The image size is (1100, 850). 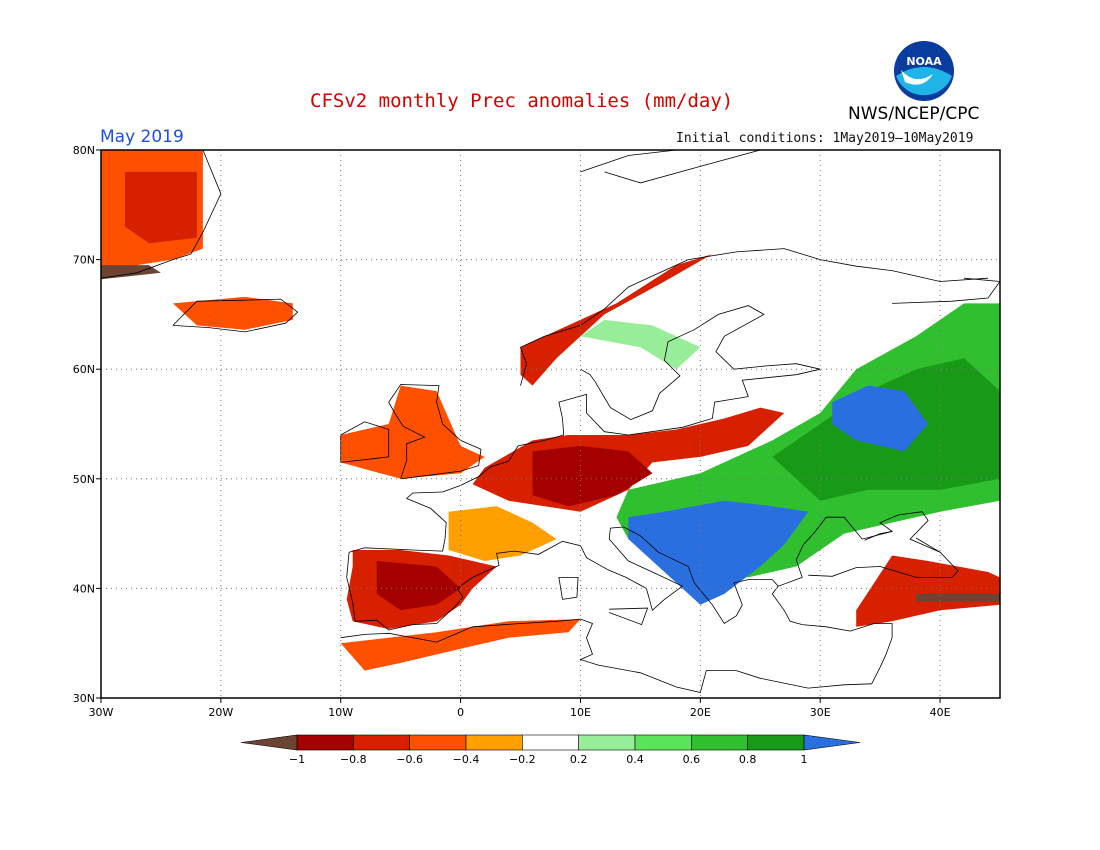 What do you see at coordinates (700, 712) in the screenshot?
I see `lon-tick-label: 20E` at bounding box center [700, 712].